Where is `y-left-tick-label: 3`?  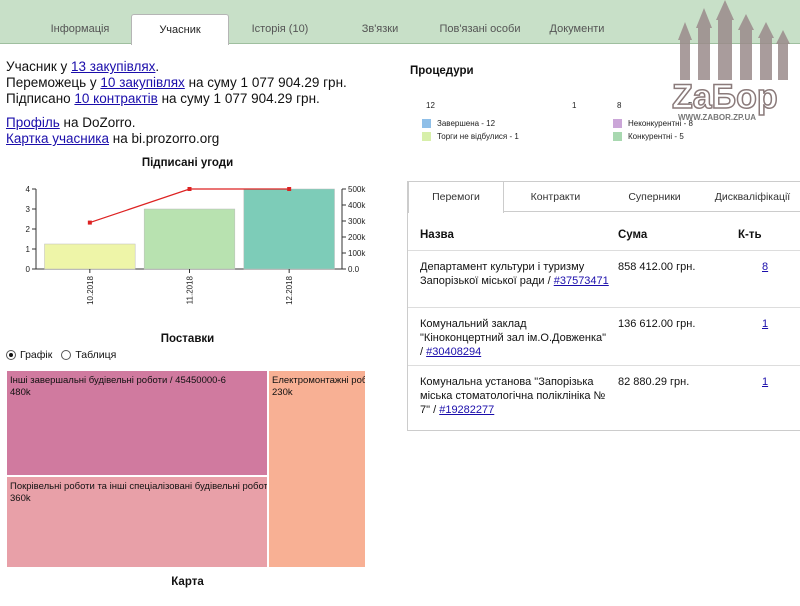
y-left-tick-label: 3 is located at coordinates (28, 209).